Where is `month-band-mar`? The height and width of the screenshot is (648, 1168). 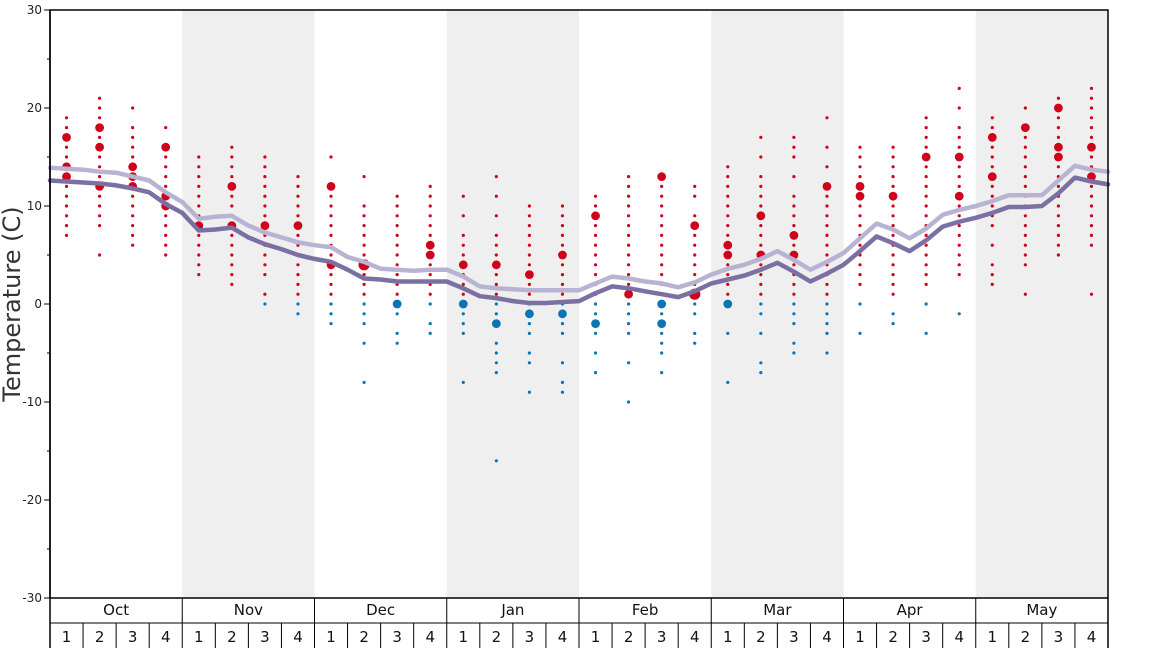 month-band-mar is located at coordinates (777, 304).